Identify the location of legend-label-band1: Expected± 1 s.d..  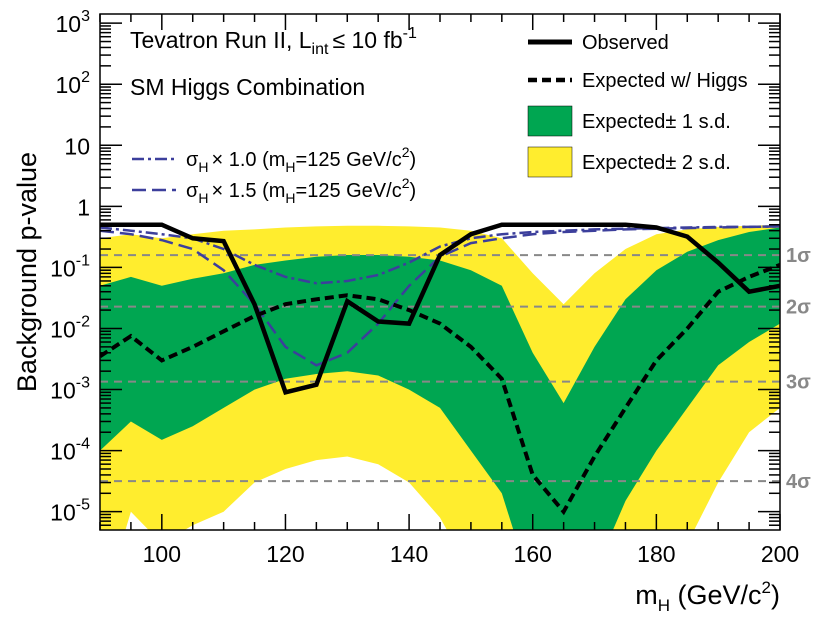
(656, 122).